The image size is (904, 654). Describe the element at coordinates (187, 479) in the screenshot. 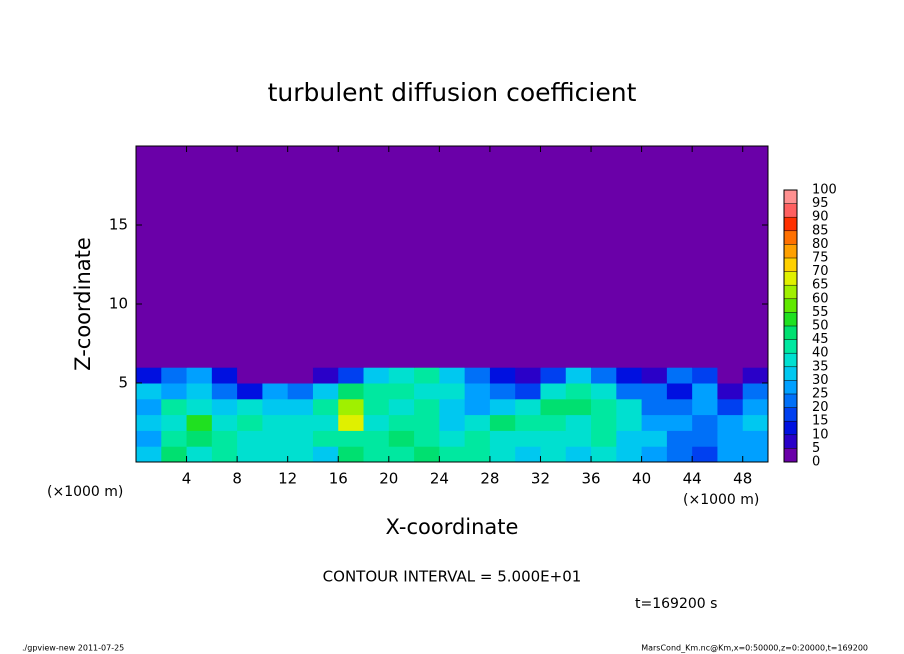

I see `x-tick-label: 4` at that location.